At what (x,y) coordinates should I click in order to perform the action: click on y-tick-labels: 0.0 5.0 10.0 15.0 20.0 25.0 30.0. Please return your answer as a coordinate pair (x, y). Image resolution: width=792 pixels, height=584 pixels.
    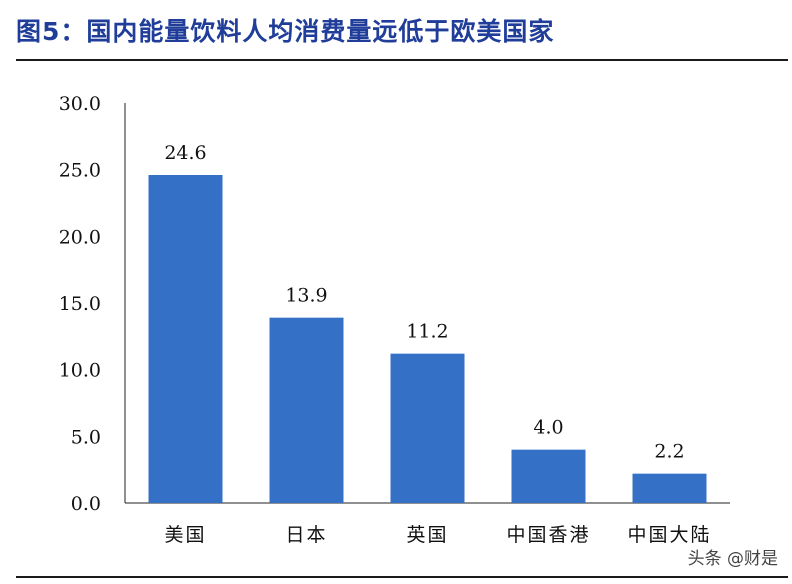
    Looking at the image, I should click on (80, 304).